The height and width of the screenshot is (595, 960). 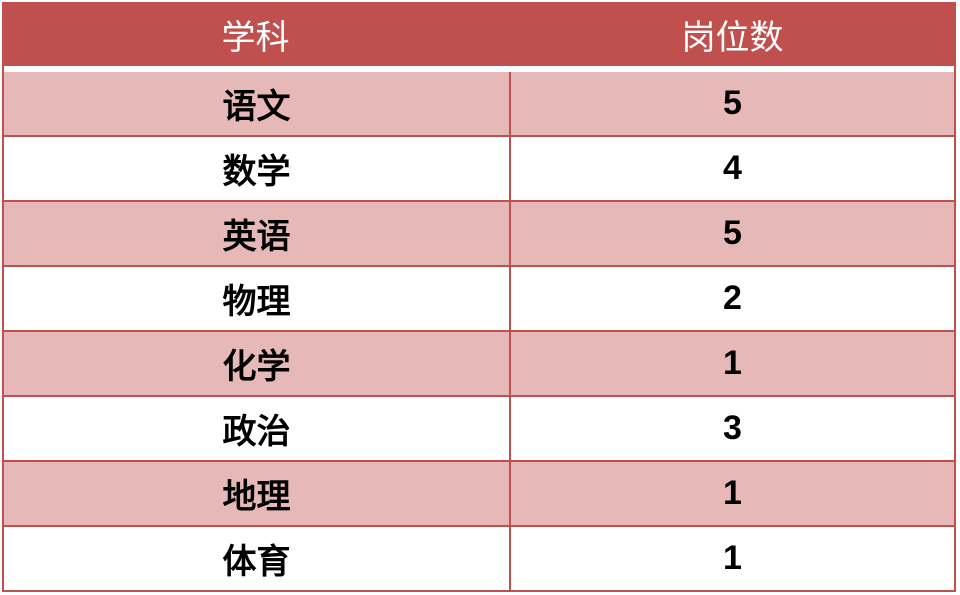 I want to click on subject-cell: 英语, so click(x=257, y=233).